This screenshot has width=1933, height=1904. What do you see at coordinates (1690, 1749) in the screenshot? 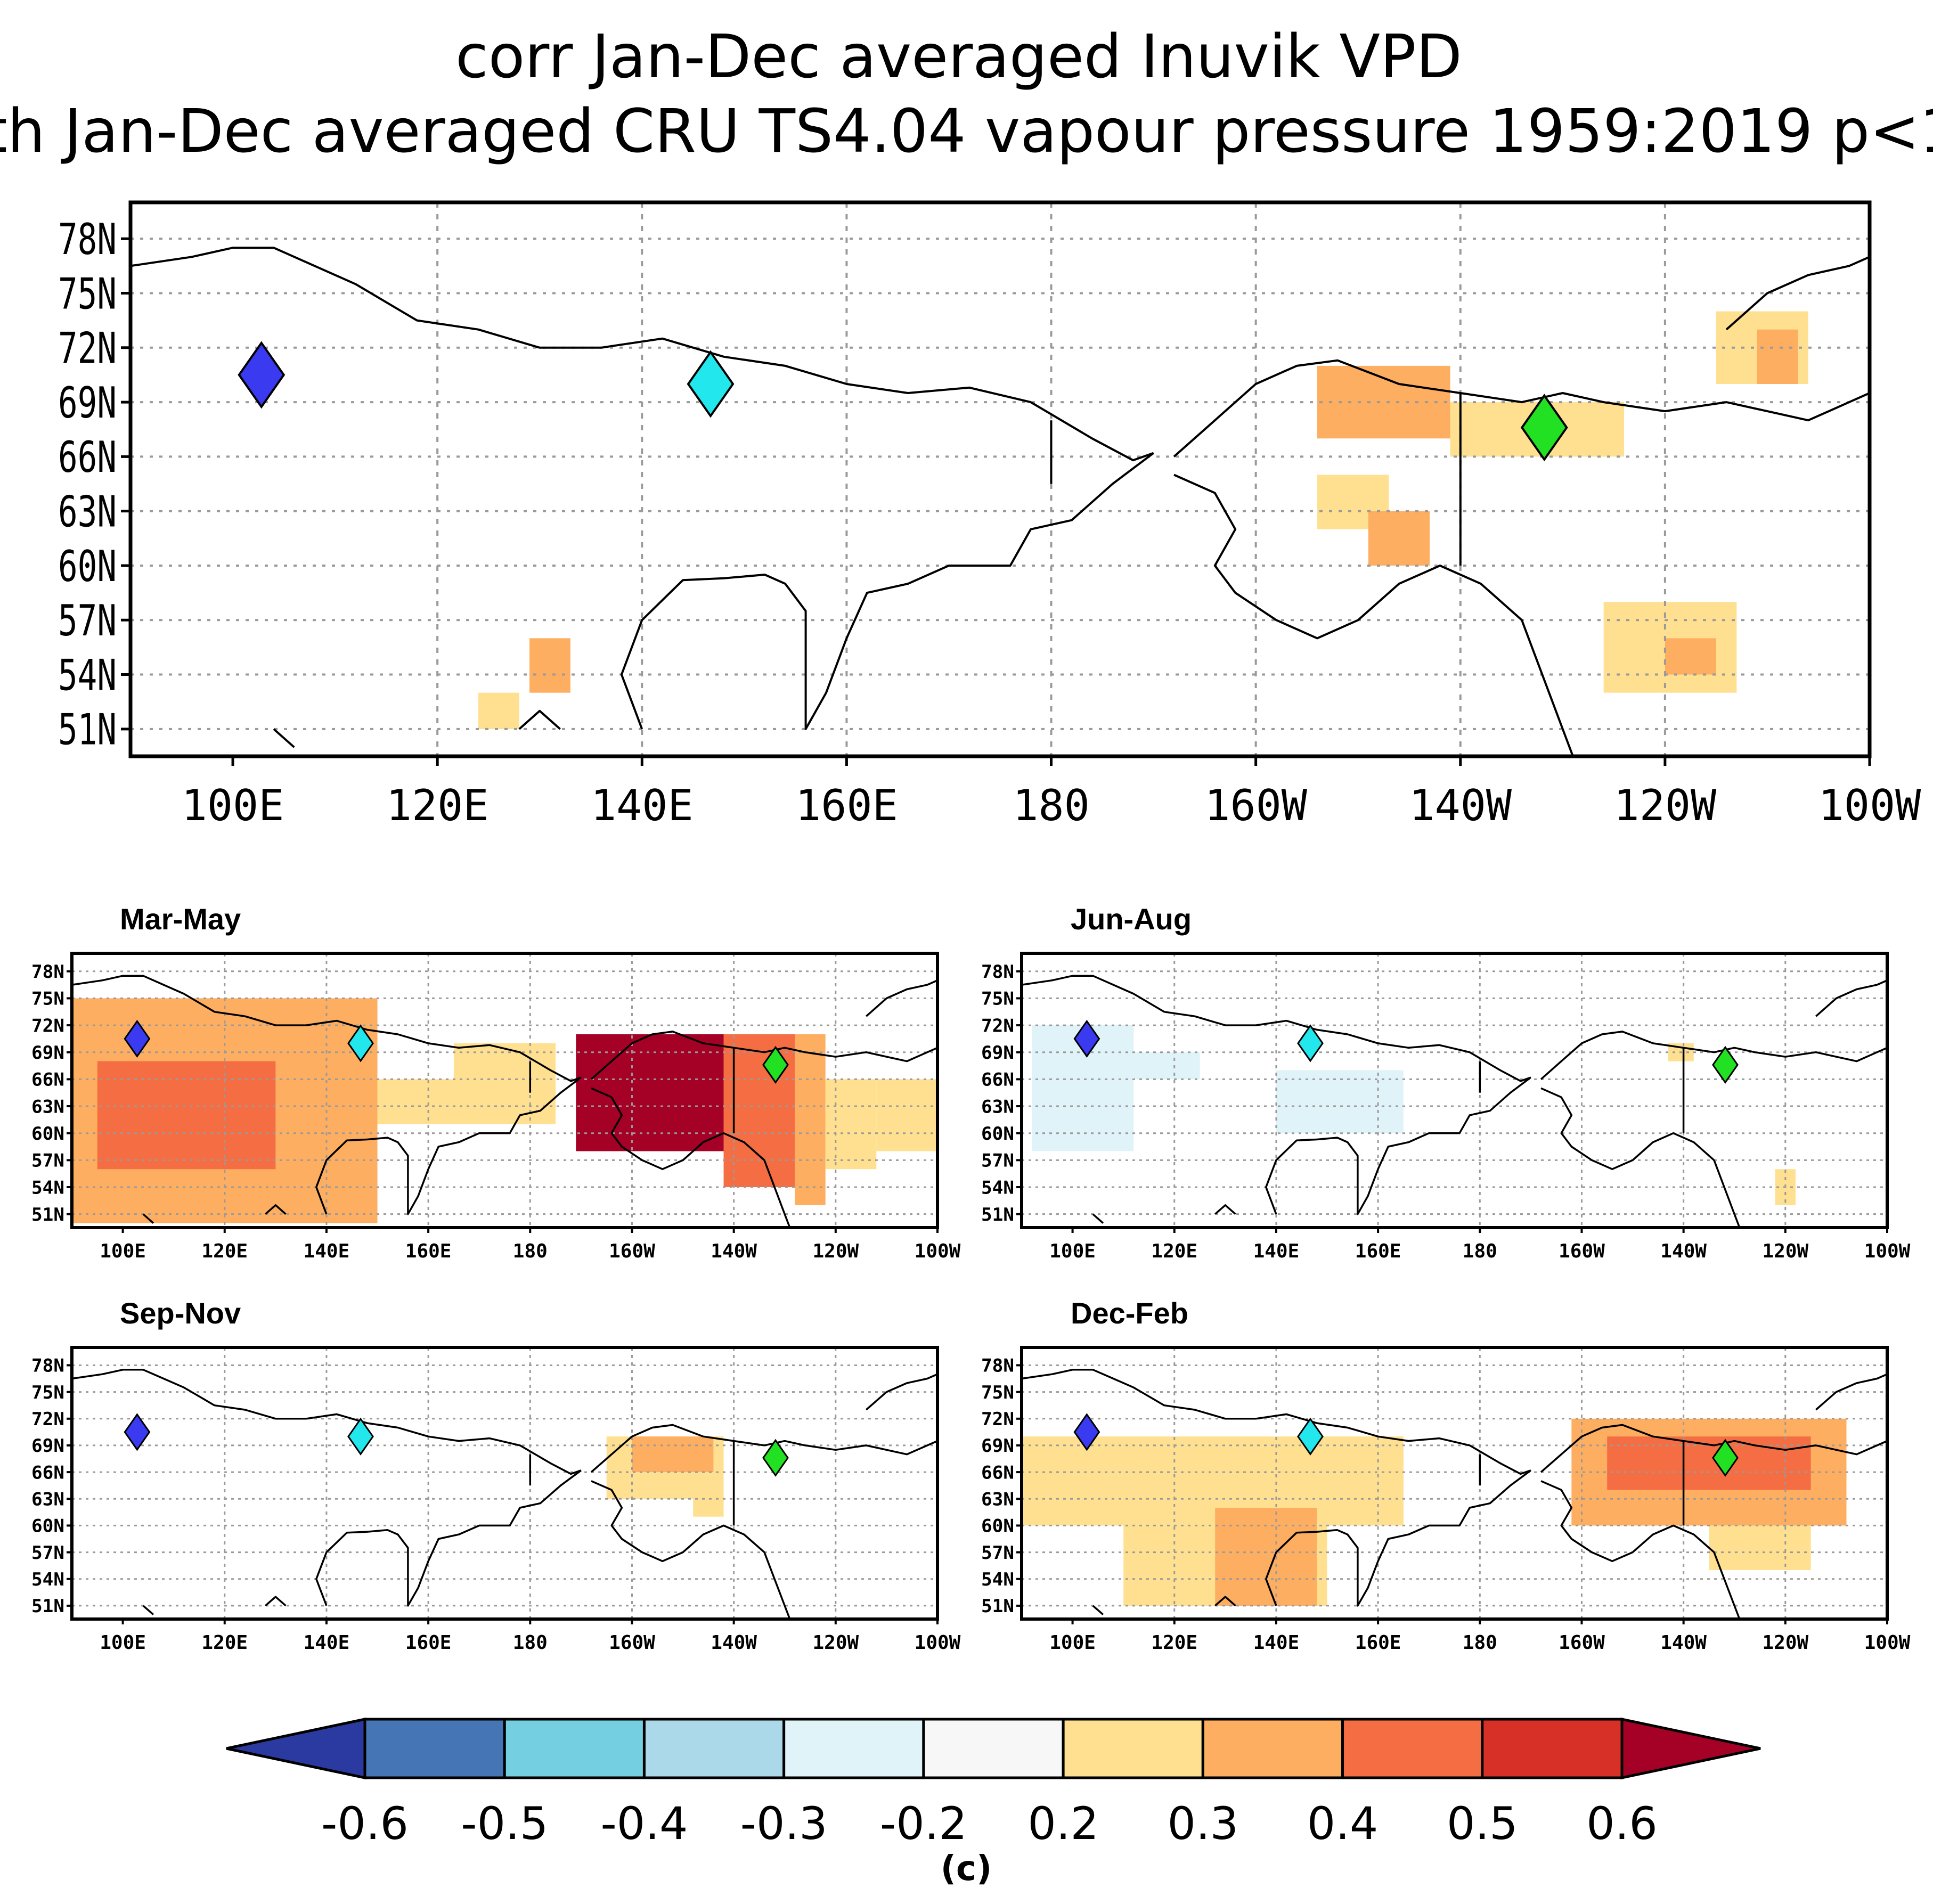
I see `colorbar-high-arrow` at bounding box center [1690, 1749].